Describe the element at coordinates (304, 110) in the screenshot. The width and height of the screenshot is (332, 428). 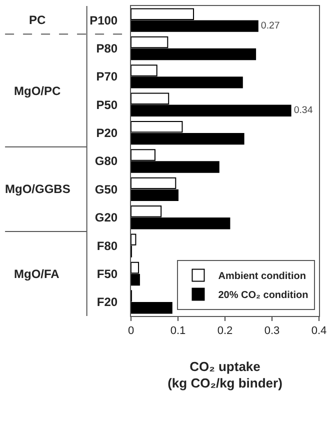
I see `data-label: 0.34` at that location.